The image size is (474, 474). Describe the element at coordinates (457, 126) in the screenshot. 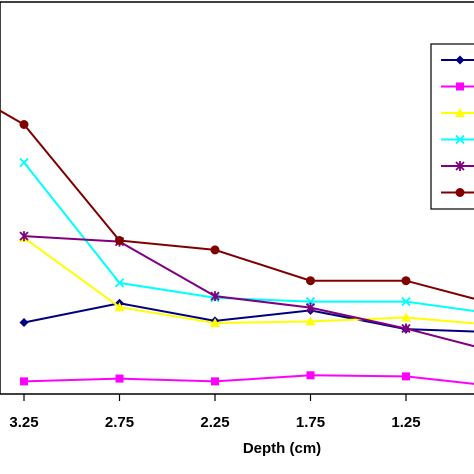

I see `legend-entries` at that location.